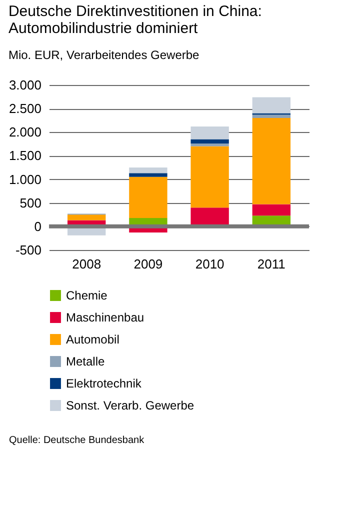 The height and width of the screenshot is (508, 345). I want to click on y-tick-label: 1.000, so click(25, 179).